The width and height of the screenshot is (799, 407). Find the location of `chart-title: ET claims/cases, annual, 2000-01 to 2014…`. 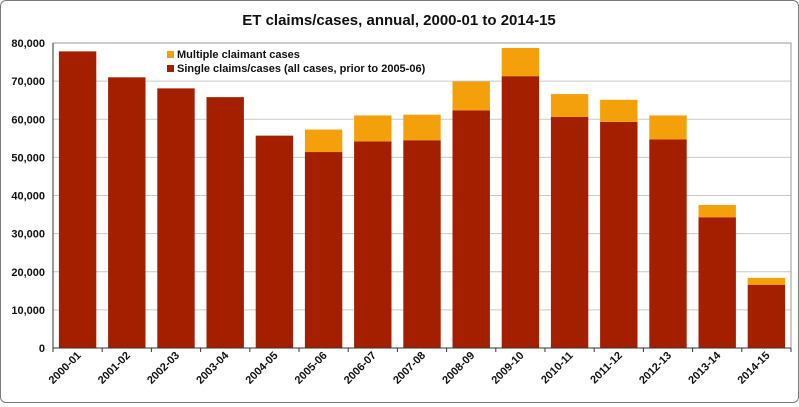

chart-title: ET claims/cases, annual, 2000-01 to 2014… is located at coordinates (399, 20).